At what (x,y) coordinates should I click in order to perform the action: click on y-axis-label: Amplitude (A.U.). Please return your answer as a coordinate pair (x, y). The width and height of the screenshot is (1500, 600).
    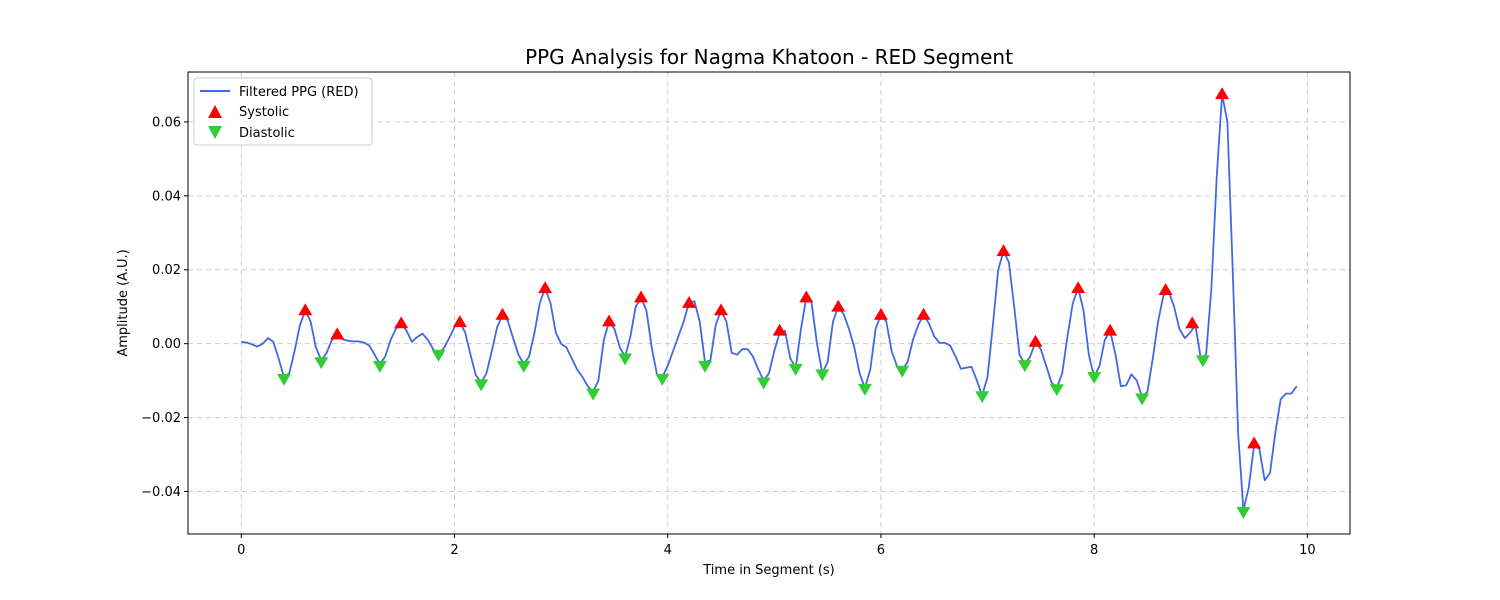
    Looking at the image, I should click on (123, 302).